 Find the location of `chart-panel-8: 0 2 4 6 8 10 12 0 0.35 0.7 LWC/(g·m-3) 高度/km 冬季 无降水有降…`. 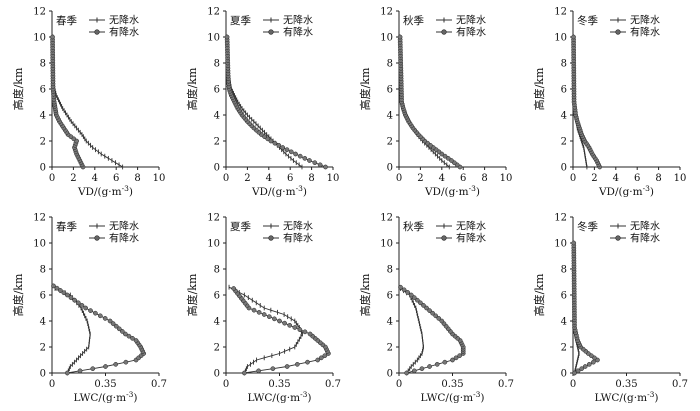

chart-panel-8: 0 2 4 6 8 10 12 0 0.35 0.7 LWC/(g·m-3) 高度/km 冬季 无降水有降… is located at coordinates (610, 309).